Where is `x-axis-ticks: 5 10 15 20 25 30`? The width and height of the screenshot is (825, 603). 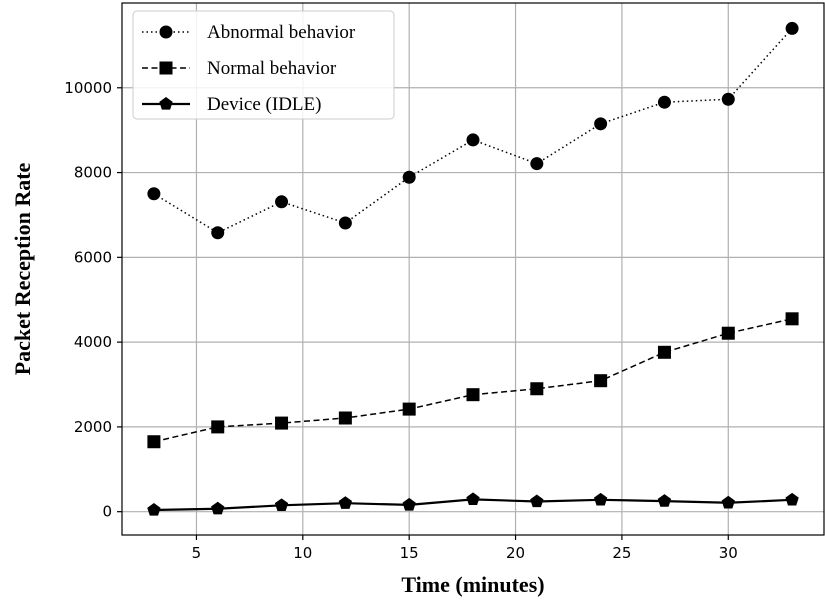 x-axis-ticks: 5 10 15 20 25 30 is located at coordinates (465, 548).